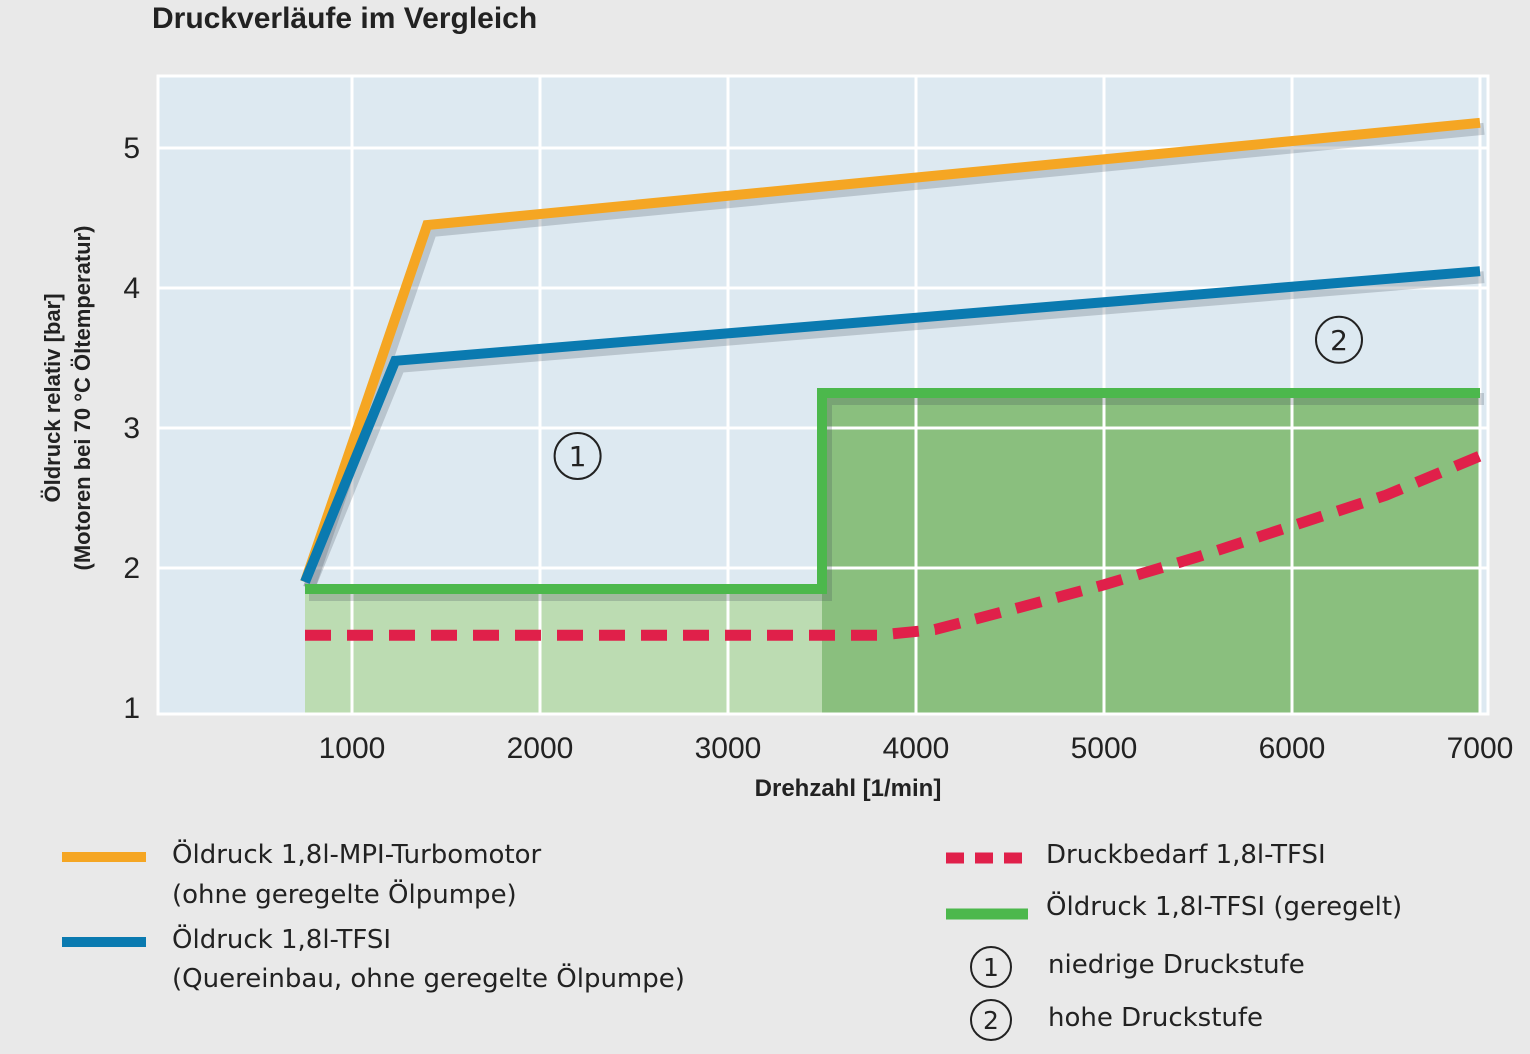 The height and width of the screenshot is (1054, 1530). I want to click on legend-label-demand: Druckbedarf 1,8l-TFSI, so click(1186, 855).